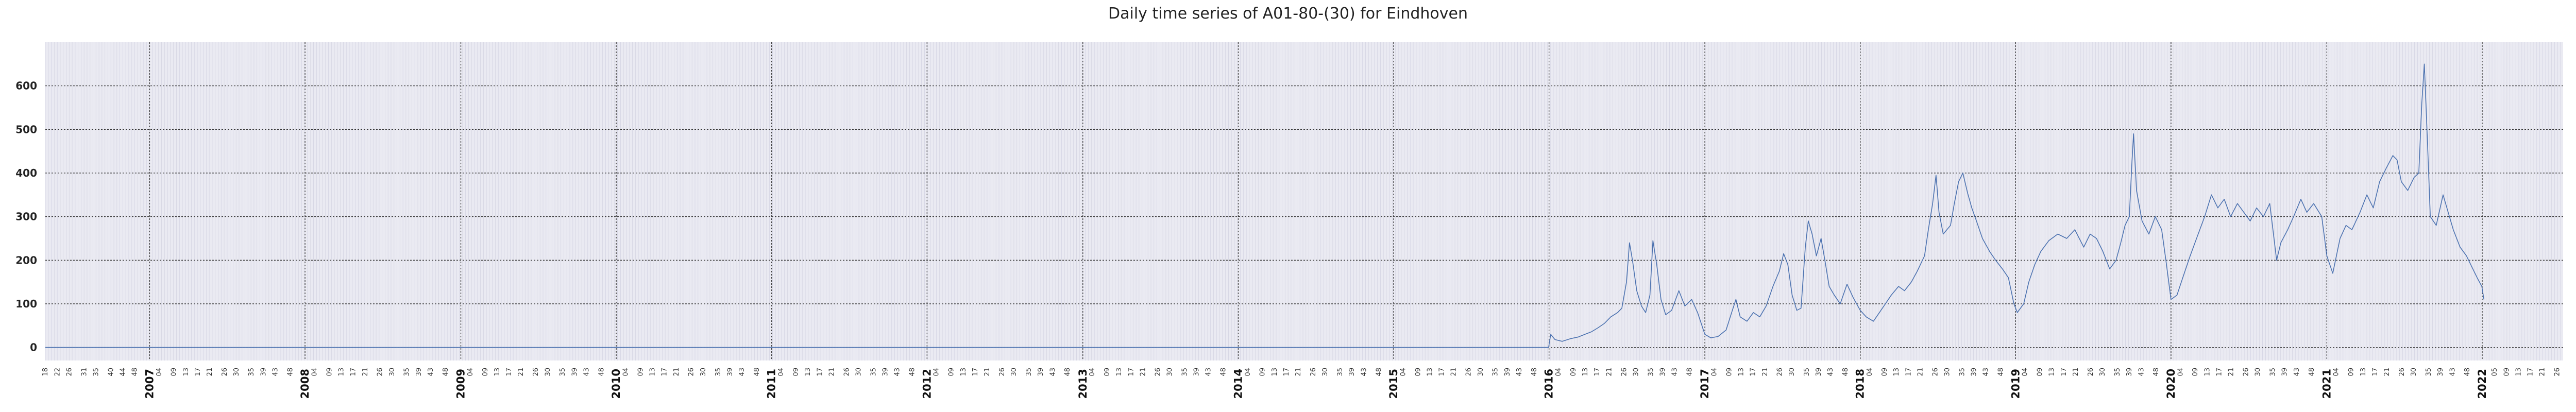 The height and width of the screenshot is (412, 2576). I want to click on y-tick-label: 600, so click(26, 86).